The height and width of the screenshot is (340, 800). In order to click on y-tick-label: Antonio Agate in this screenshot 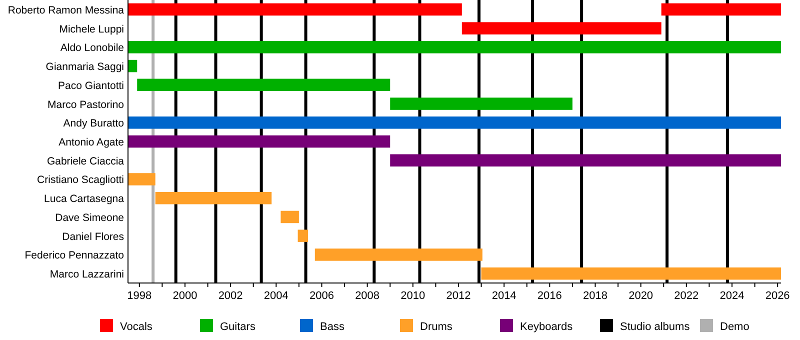, I will do `click(91, 142)`.